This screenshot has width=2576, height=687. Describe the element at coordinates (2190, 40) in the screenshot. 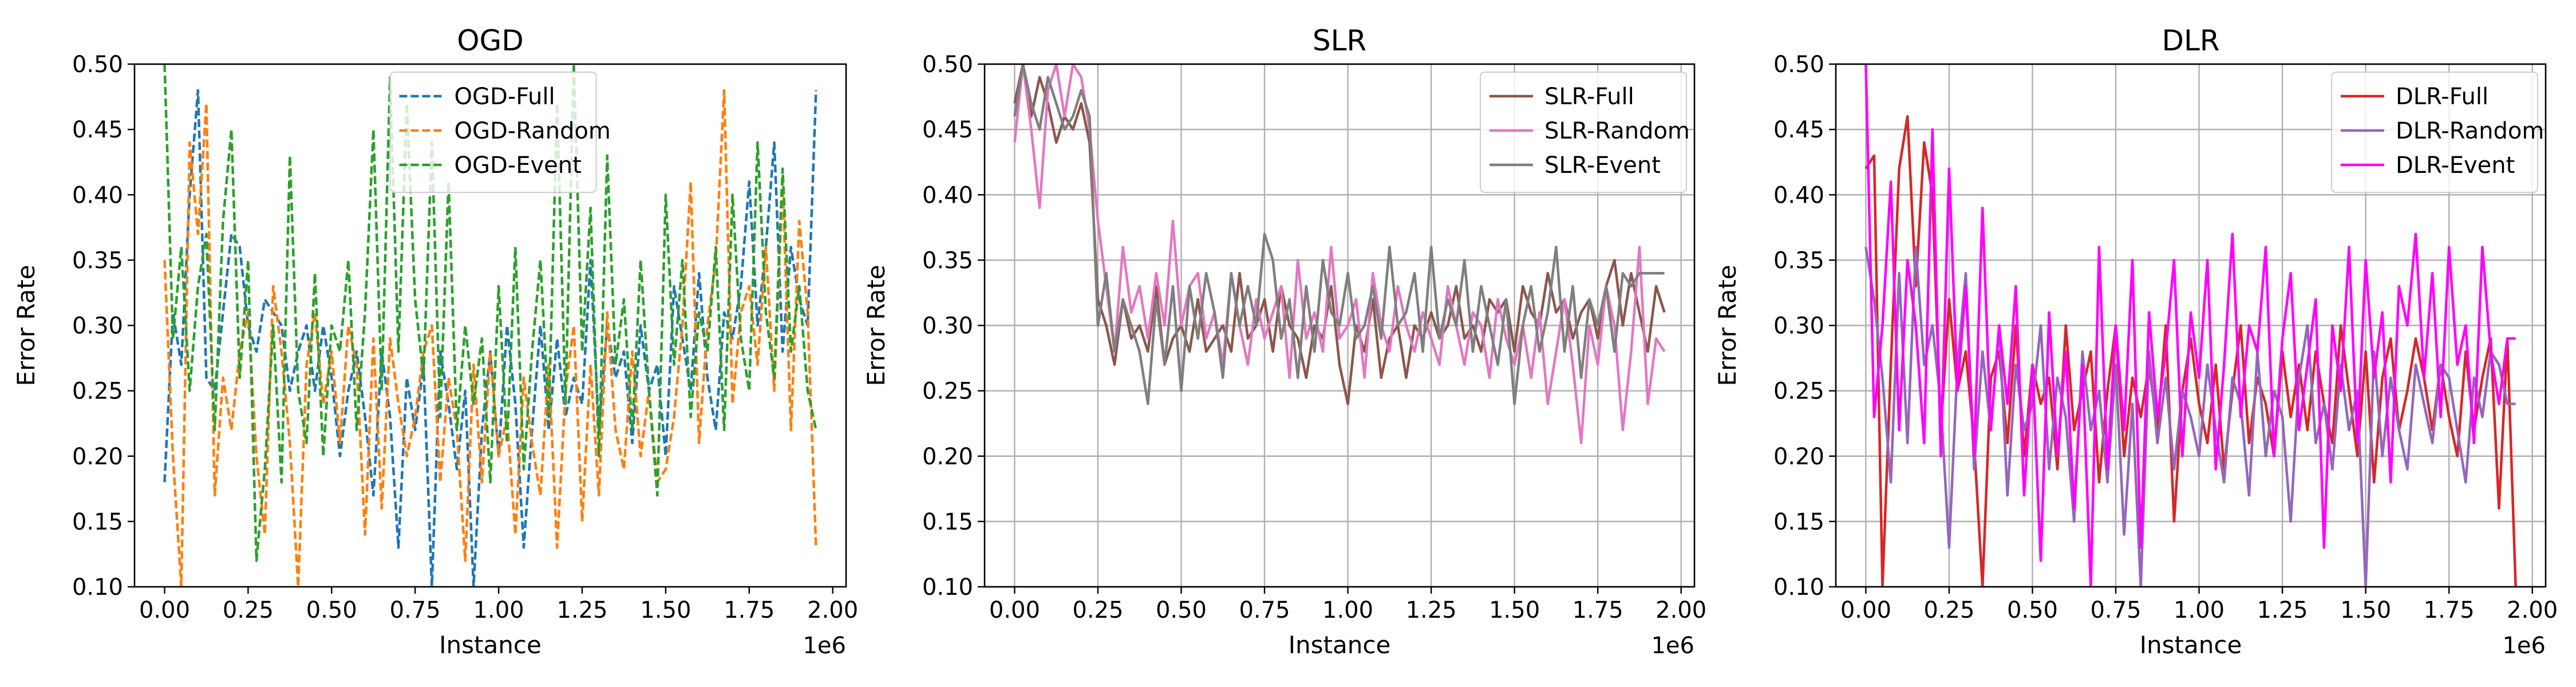

I see `chart-title: DLR` at that location.